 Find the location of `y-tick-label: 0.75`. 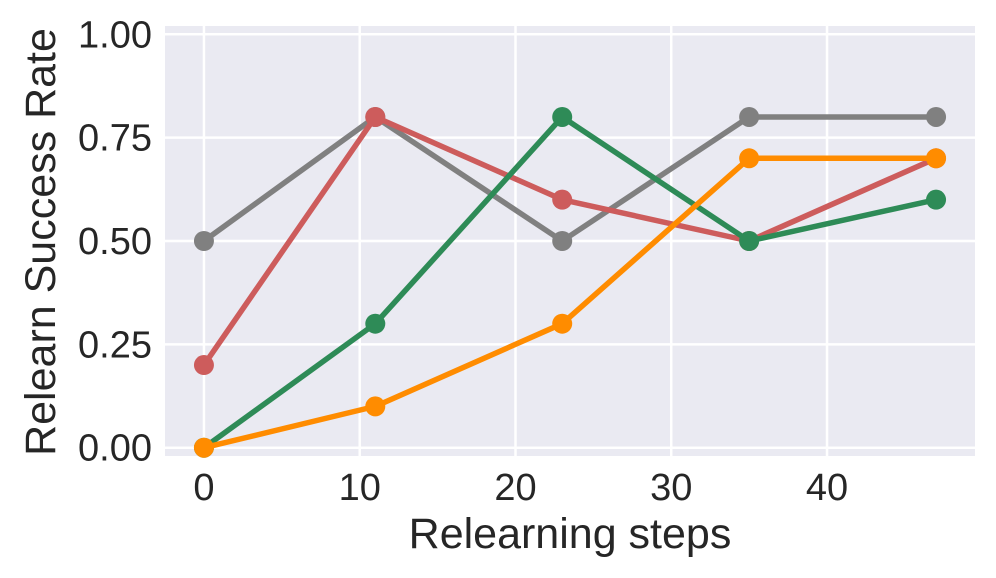

y-tick-label: 0.75 is located at coordinates (115, 139).